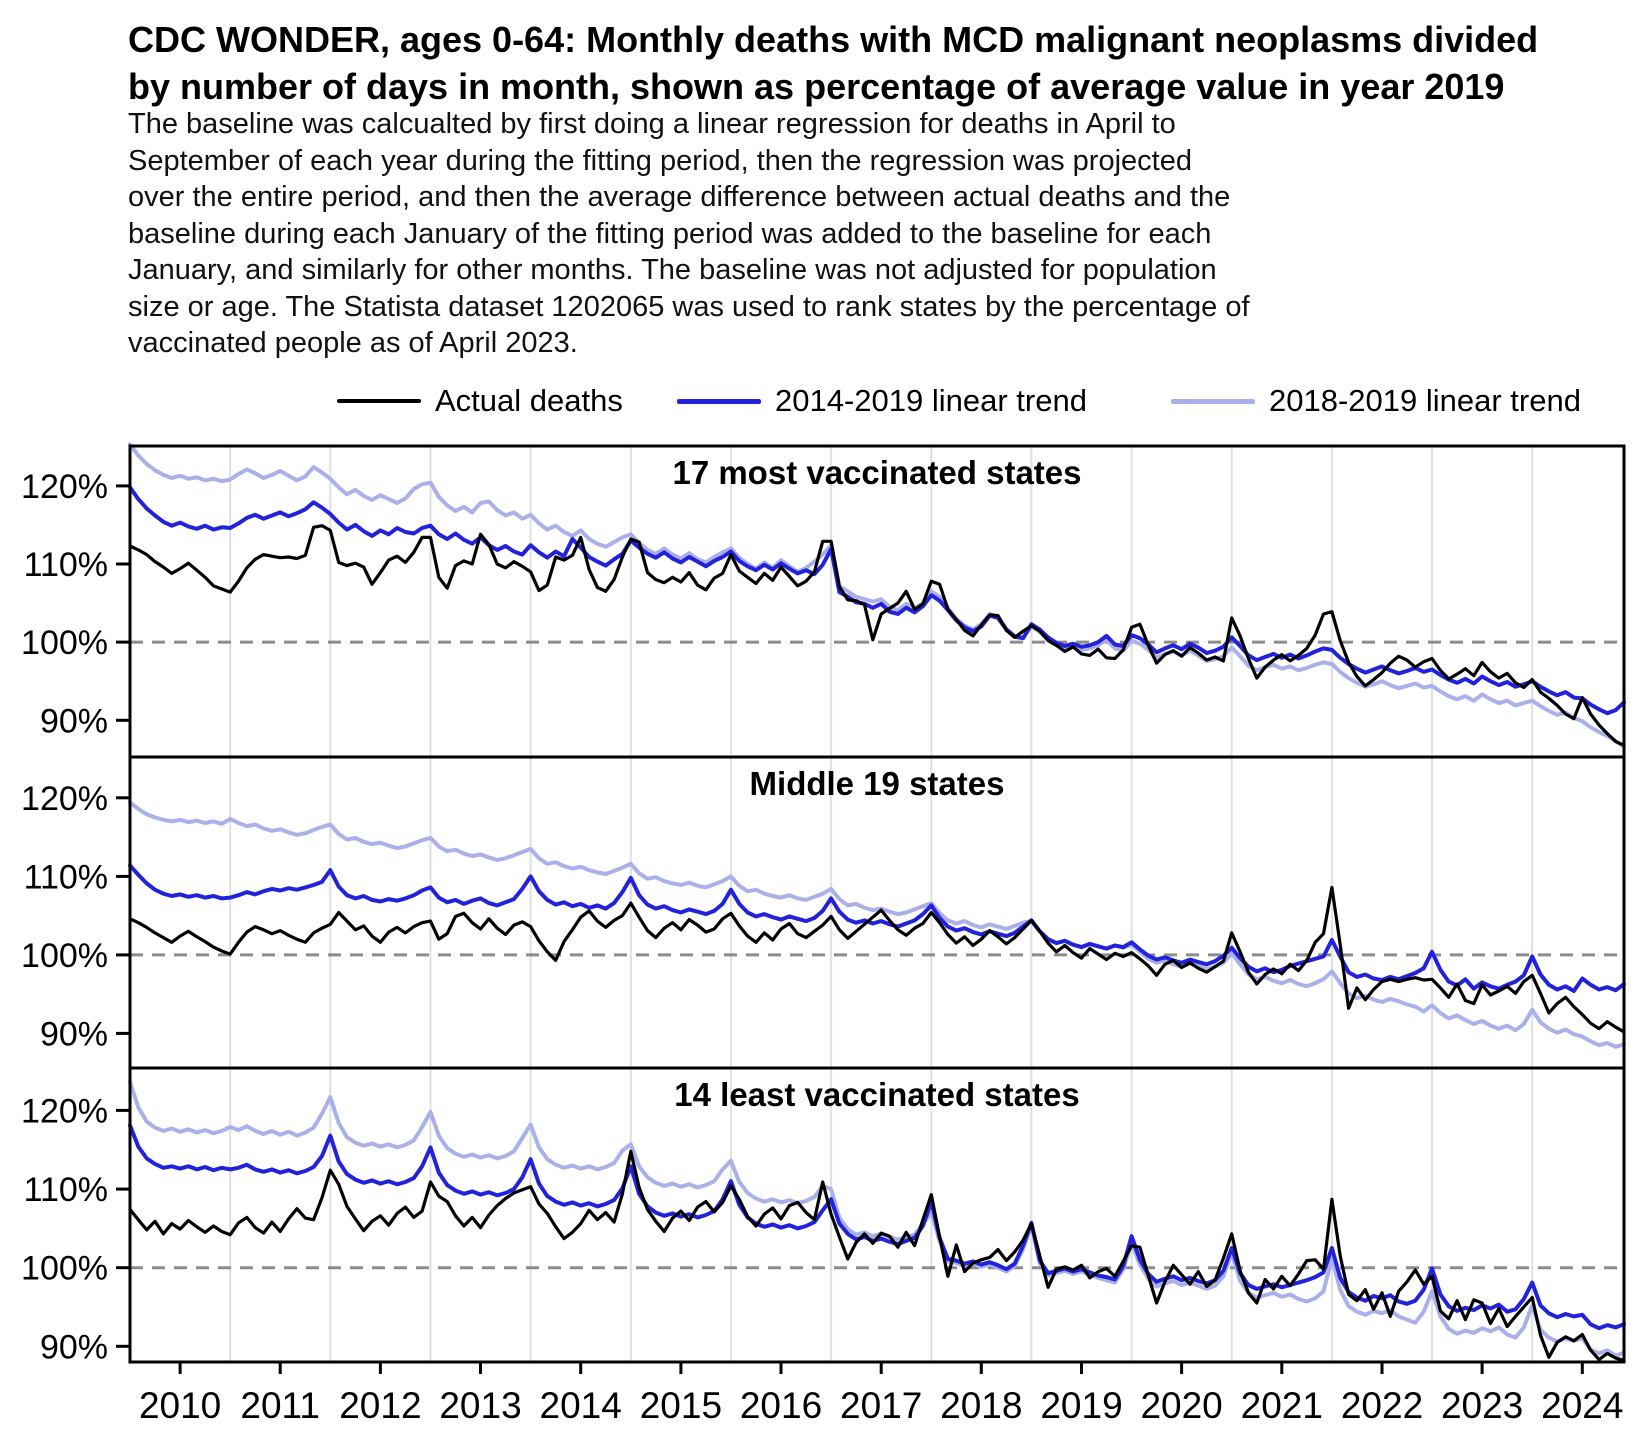 This screenshot has height=1444, width=1634. What do you see at coordinates (1282, 1405) in the screenshot?
I see `x-tick-label: 2021` at bounding box center [1282, 1405].